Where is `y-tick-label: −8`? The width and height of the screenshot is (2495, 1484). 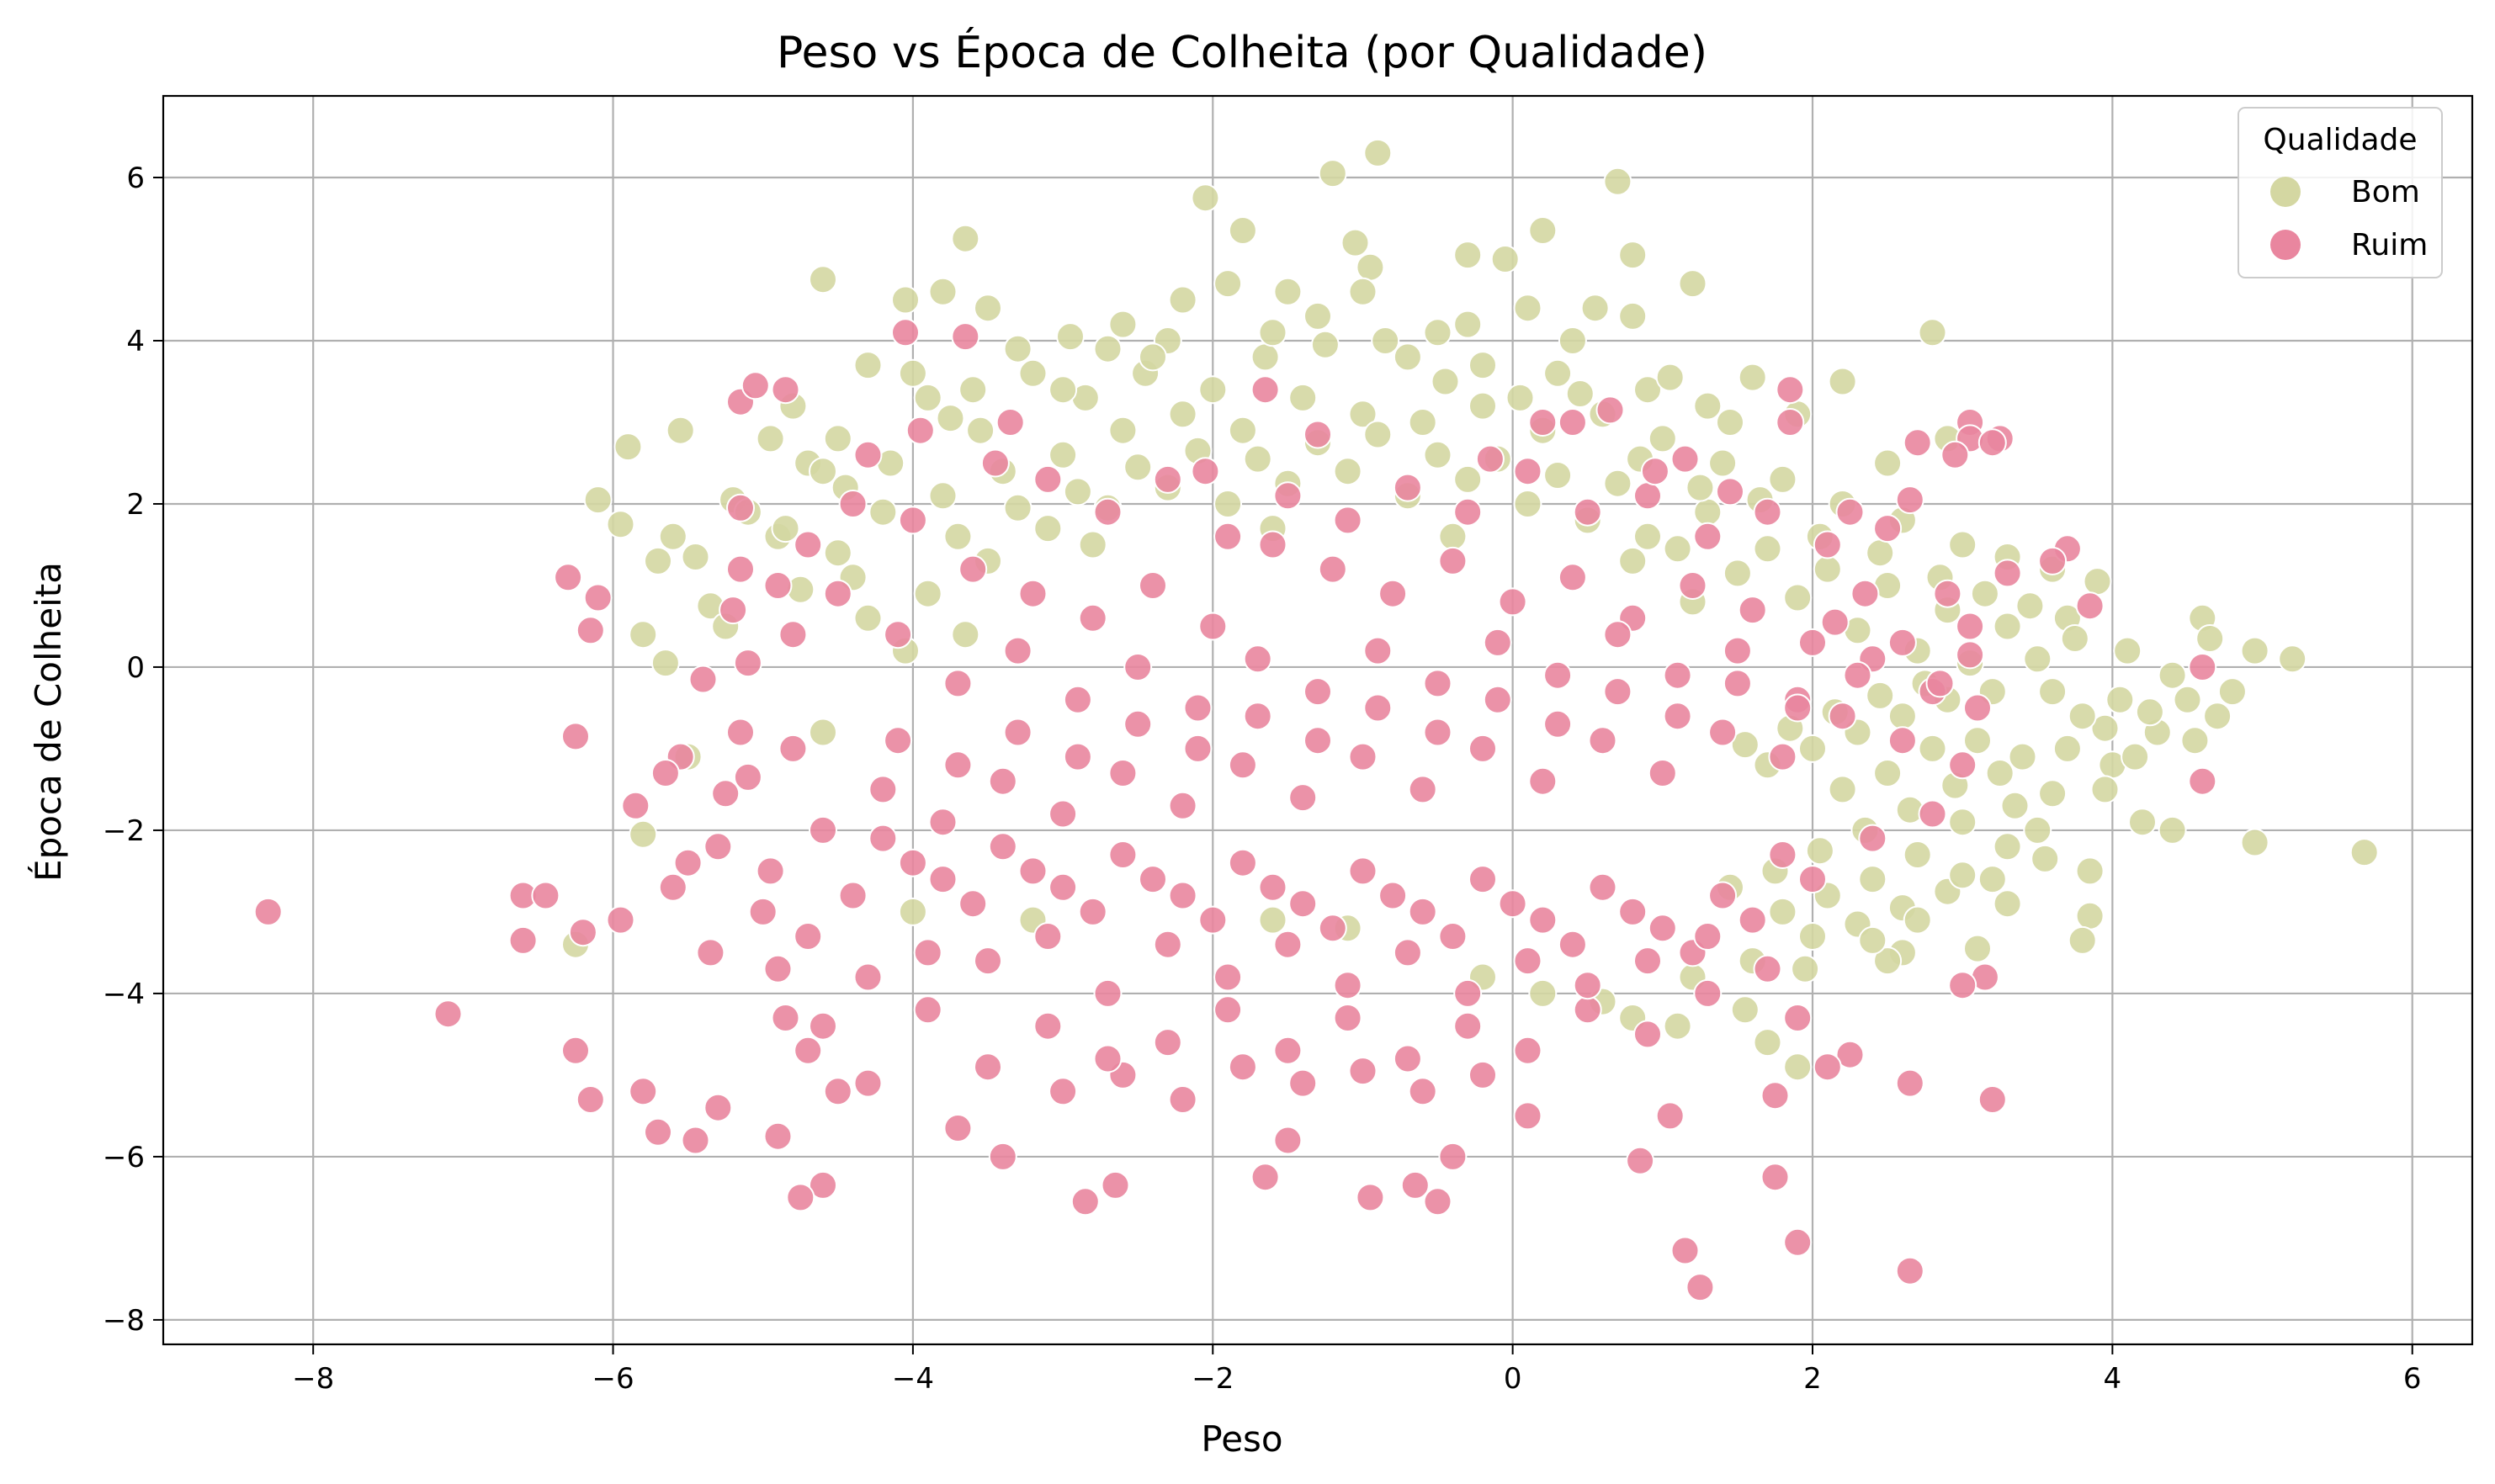 y-tick-label: −8 is located at coordinates (124, 1321).